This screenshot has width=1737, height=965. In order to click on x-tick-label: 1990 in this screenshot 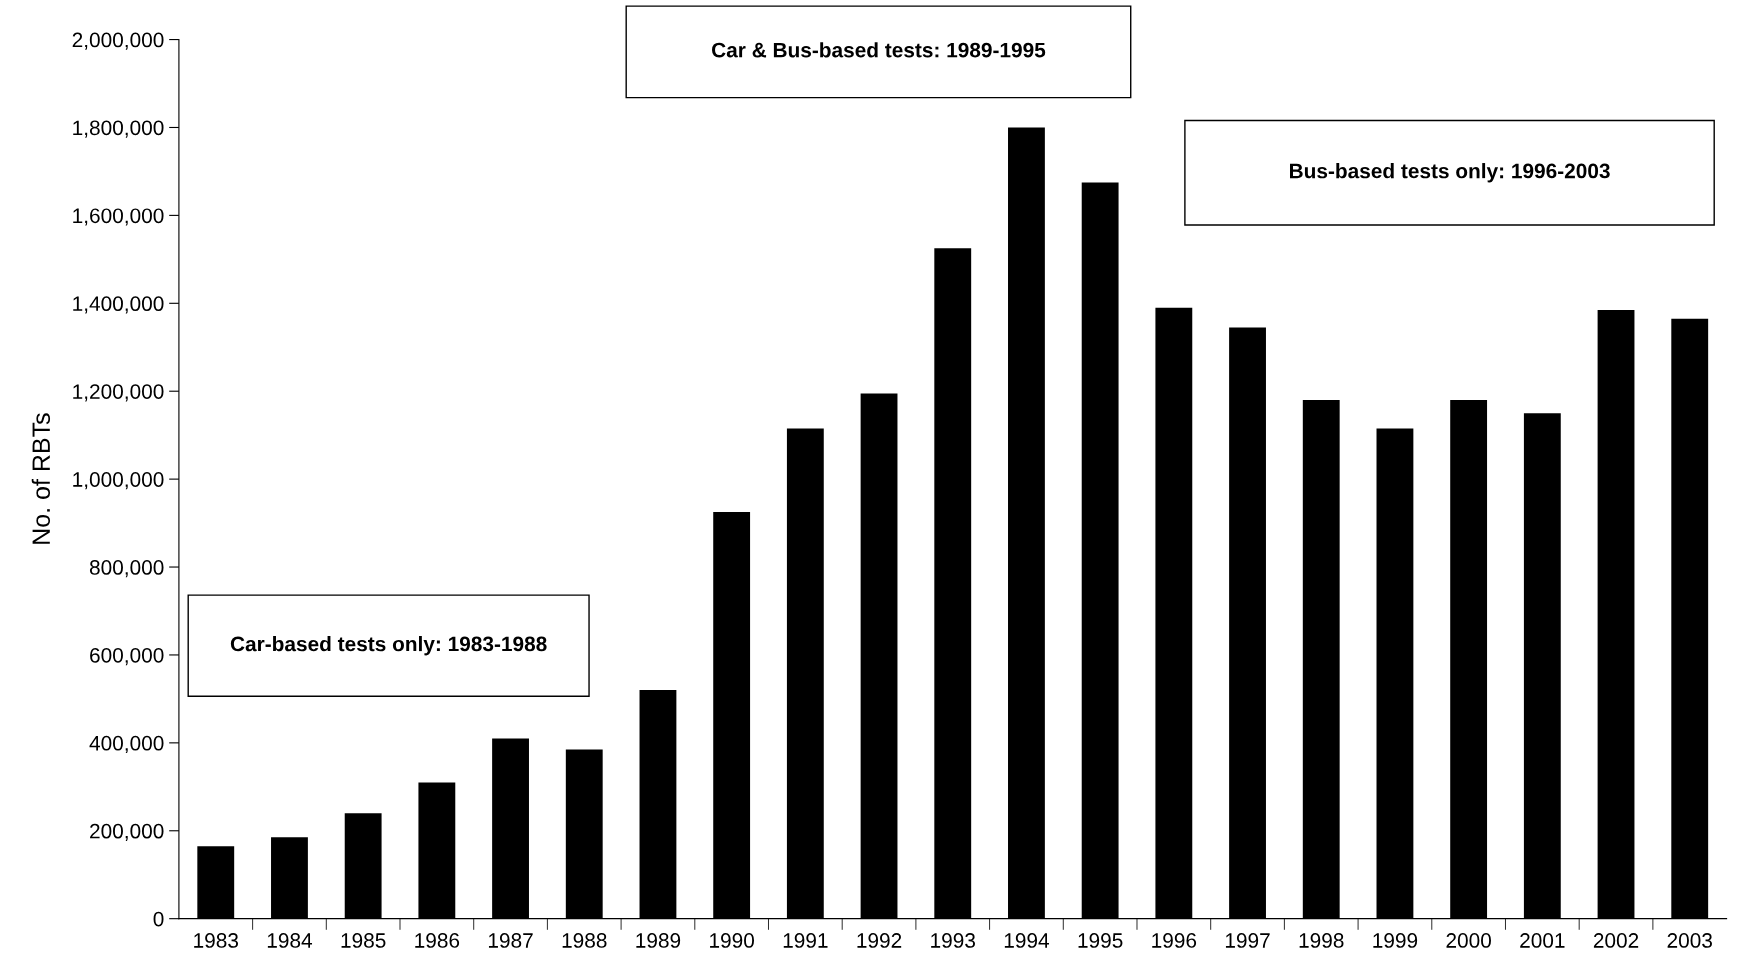, I will do `click(732, 940)`.